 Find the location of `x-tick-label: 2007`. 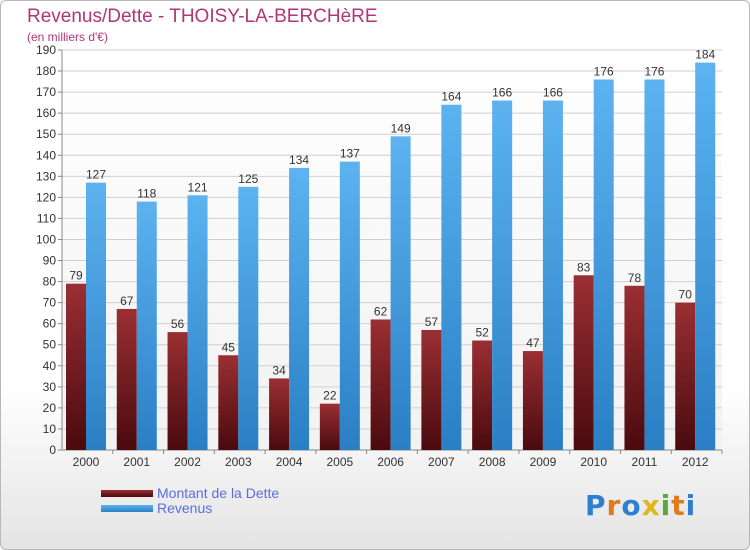

x-tick-label: 2007 is located at coordinates (441, 462).